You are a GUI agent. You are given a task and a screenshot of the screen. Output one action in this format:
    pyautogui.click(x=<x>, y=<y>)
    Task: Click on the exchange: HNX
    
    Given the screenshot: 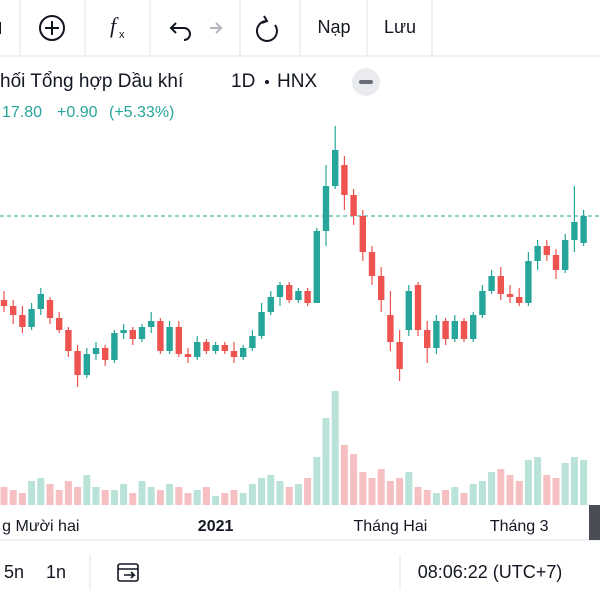 What is the action you would take?
    pyautogui.click(x=297, y=81)
    